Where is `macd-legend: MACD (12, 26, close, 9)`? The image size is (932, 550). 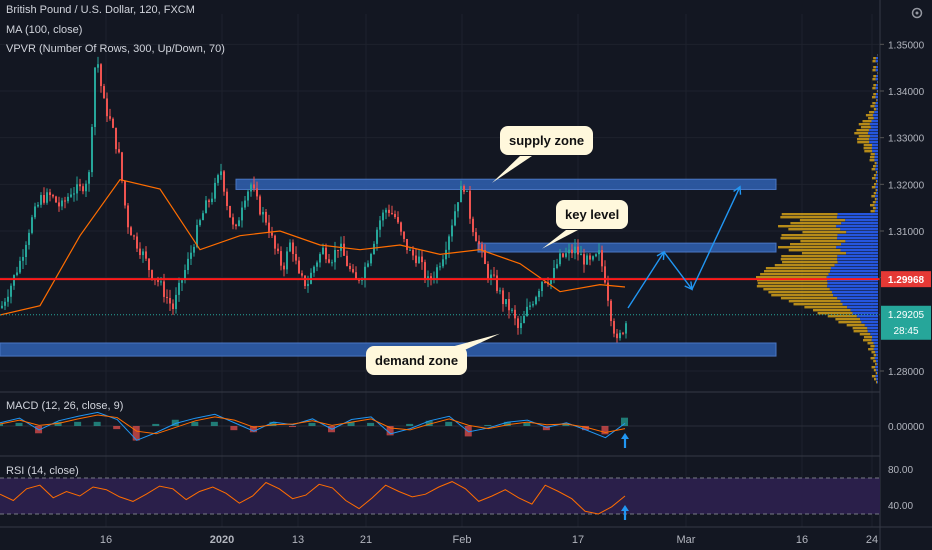
macd-legend: MACD (12, 26, close, 9) is located at coordinates (65, 406).